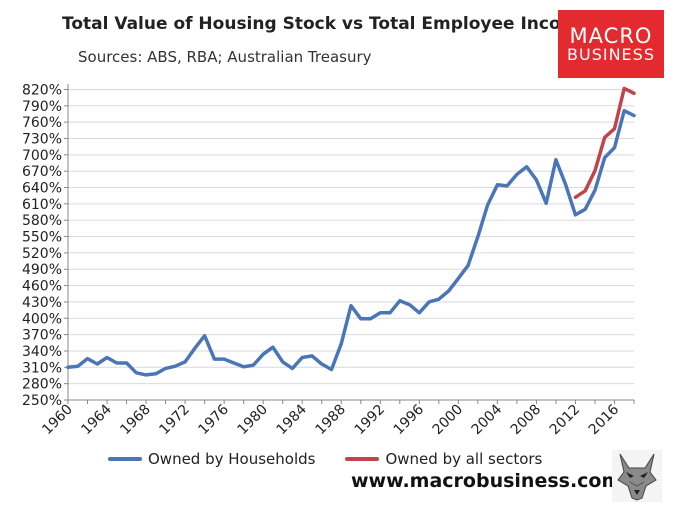 The height and width of the screenshot is (515, 678). Describe the element at coordinates (42, 221) in the screenshot. I see `y-tick-label: 580%` at that location.